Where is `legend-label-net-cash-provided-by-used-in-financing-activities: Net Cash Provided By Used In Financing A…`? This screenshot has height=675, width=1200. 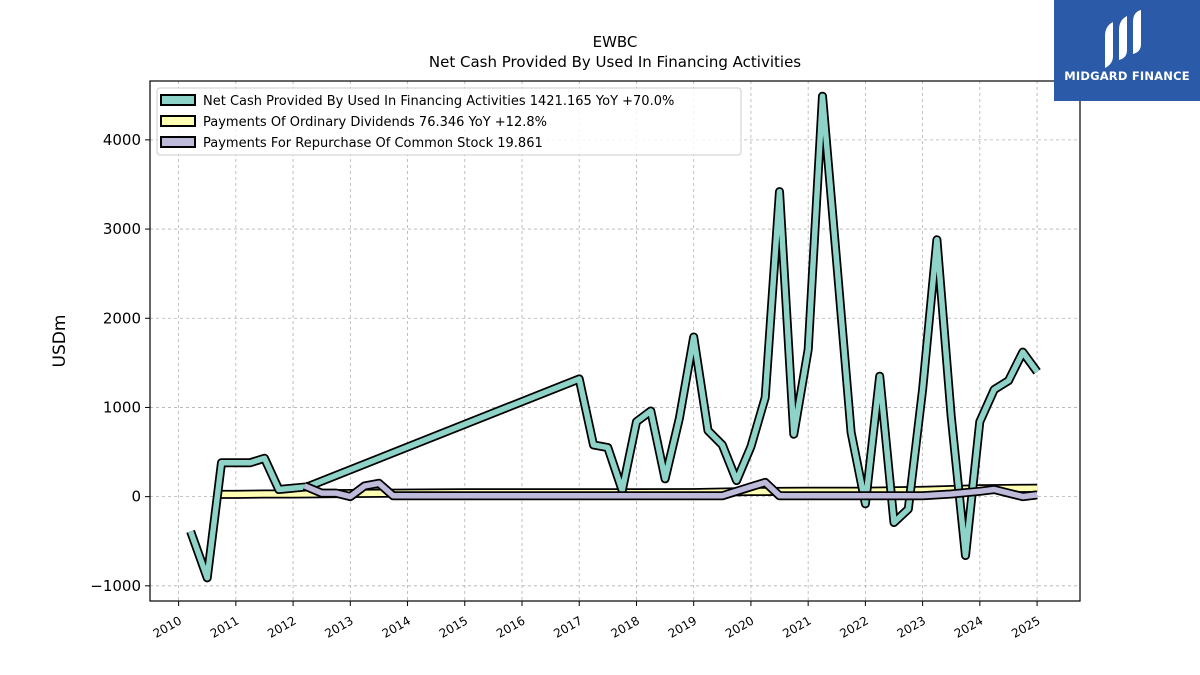 legend-label-net-cash-provided-by-used-in-financing-activities: Net Cash Provided By Used In Financing A… is located at coordinates (438, 101).